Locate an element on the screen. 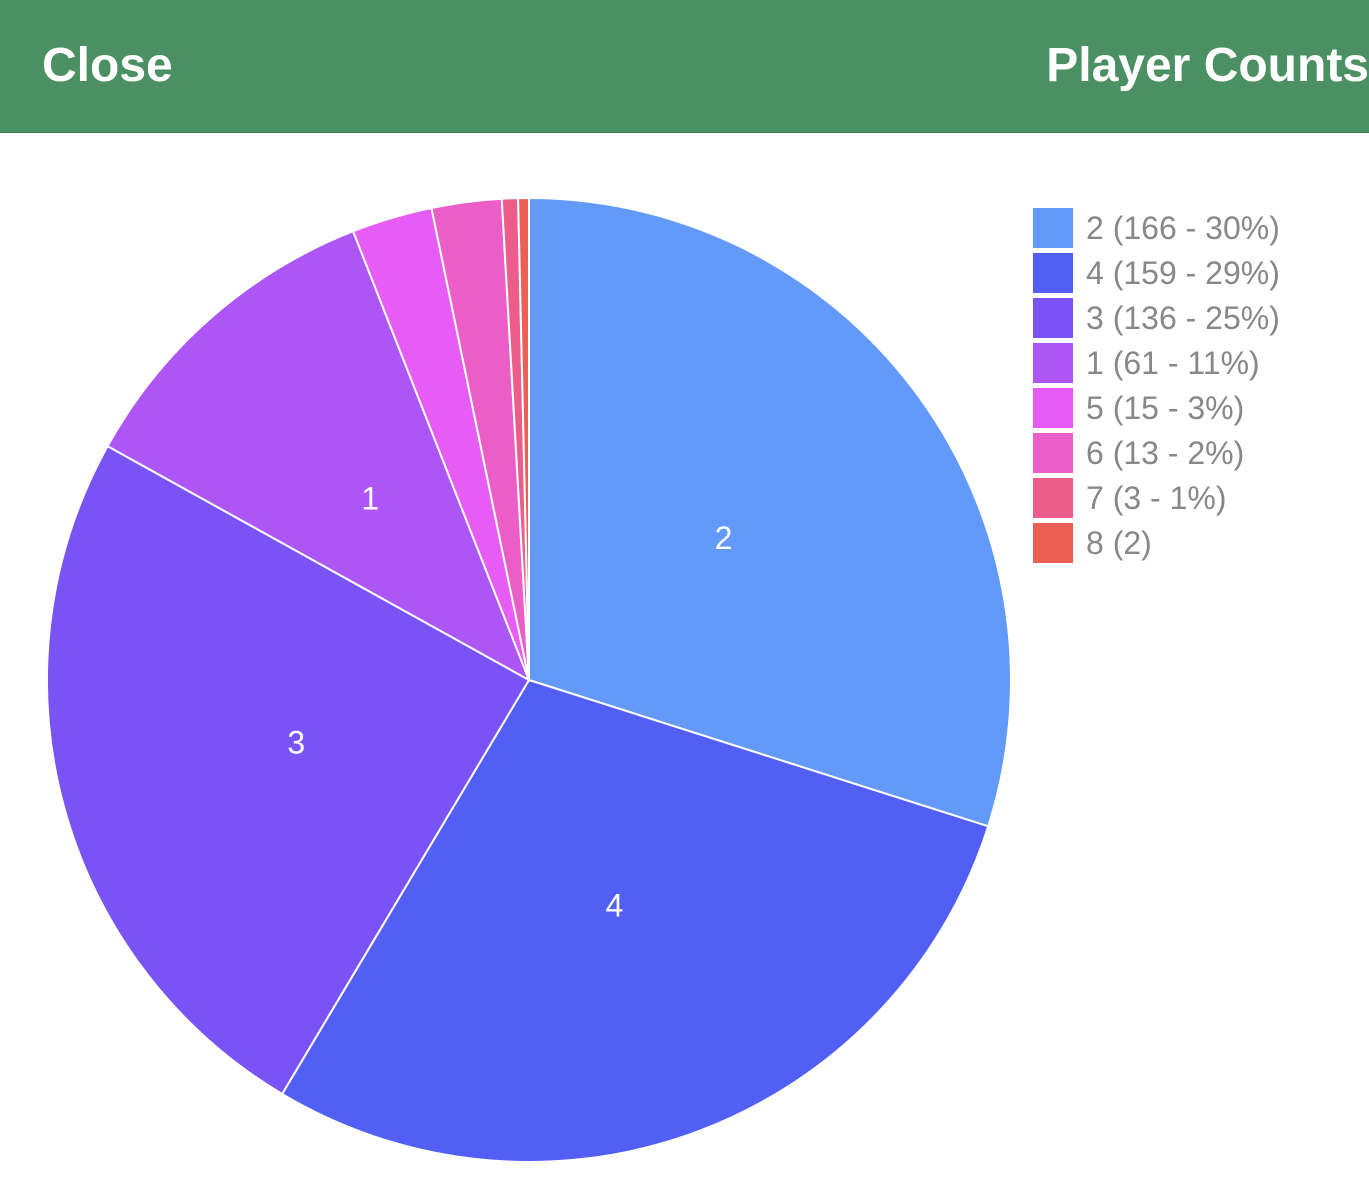 The width and height of the screenshot is (1369, 1177). legend-item-5: 5 (15 - 3%) is located at coordinates (1156, 407).